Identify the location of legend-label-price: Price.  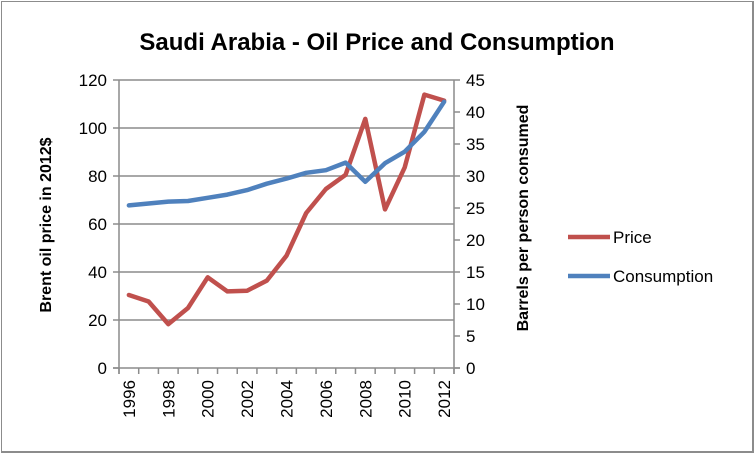
(632, 237).